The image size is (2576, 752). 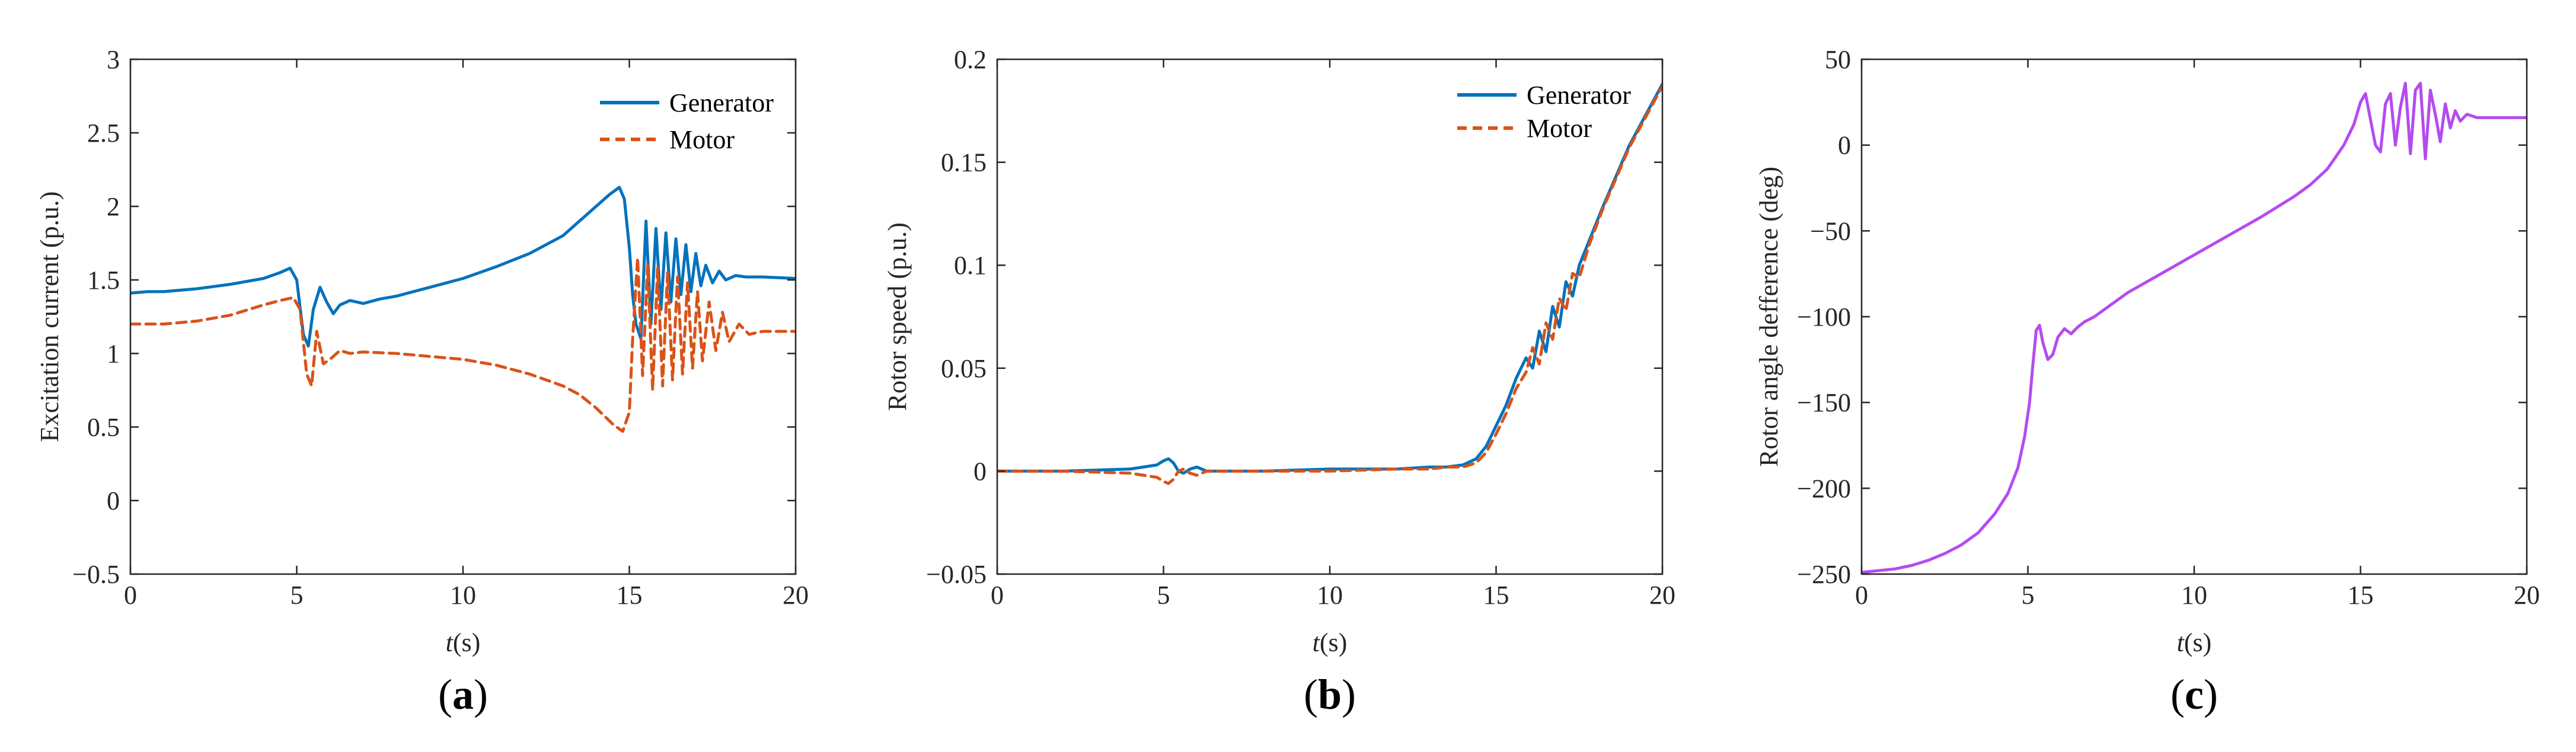 What do you see at coordinates (1330, 595) in the screenshot?
I see `panel-b-x-tick-label: 10` at bounding box center [1330, 595].